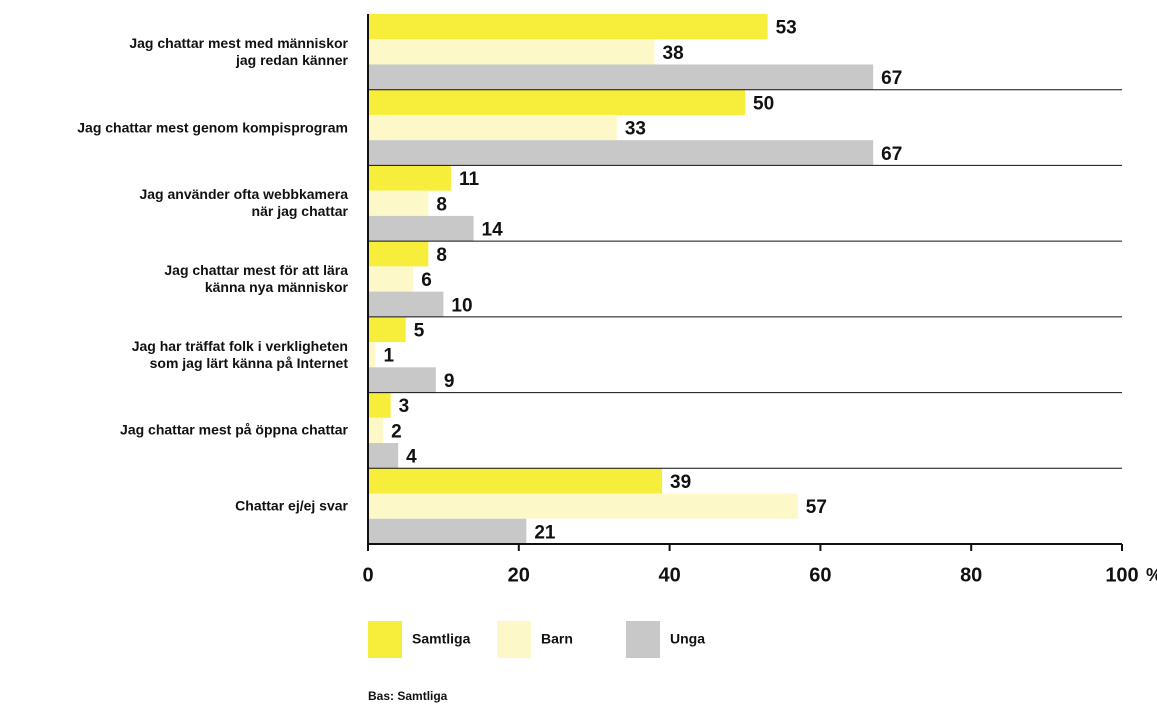  What do you see at coordinates (673, 53) in the screenshot?
I see `value-label: 38` at bounding box center [673, 53].